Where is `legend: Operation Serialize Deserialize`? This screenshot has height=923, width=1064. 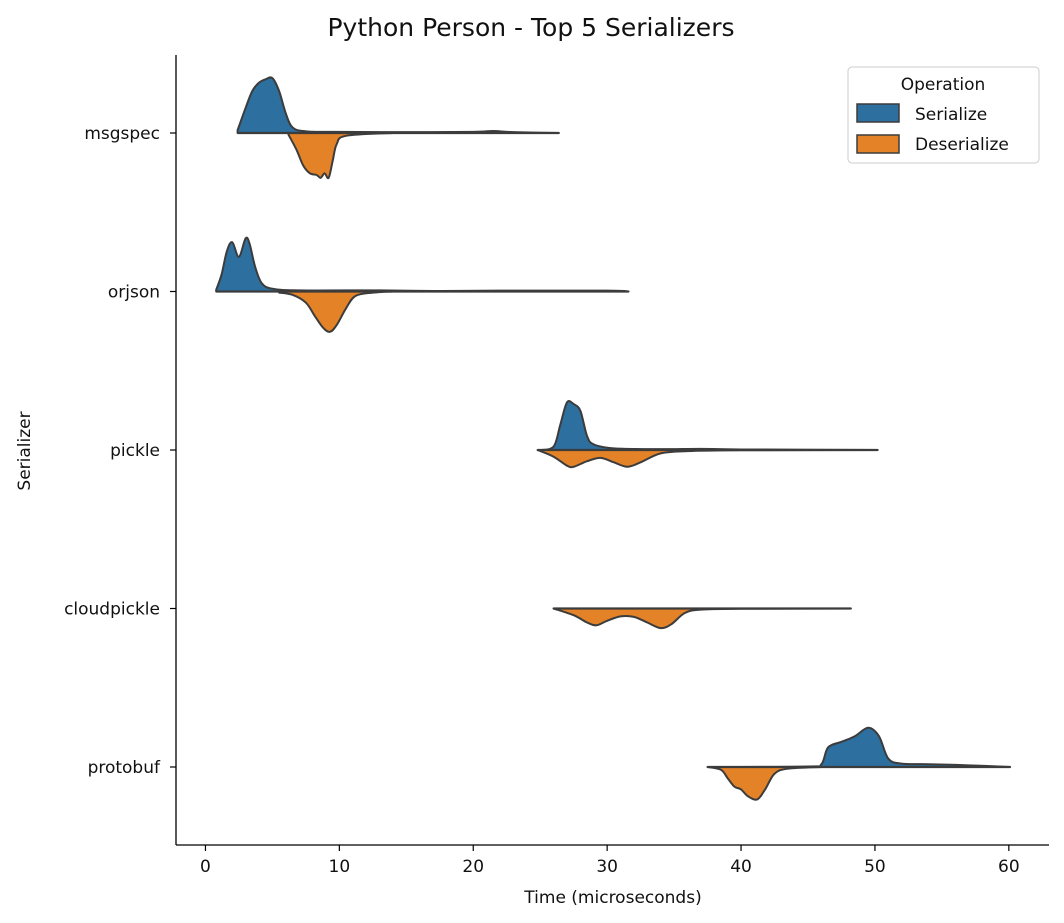 legend: Operation Serialize Deserialize is located at coordinates (943, 115).